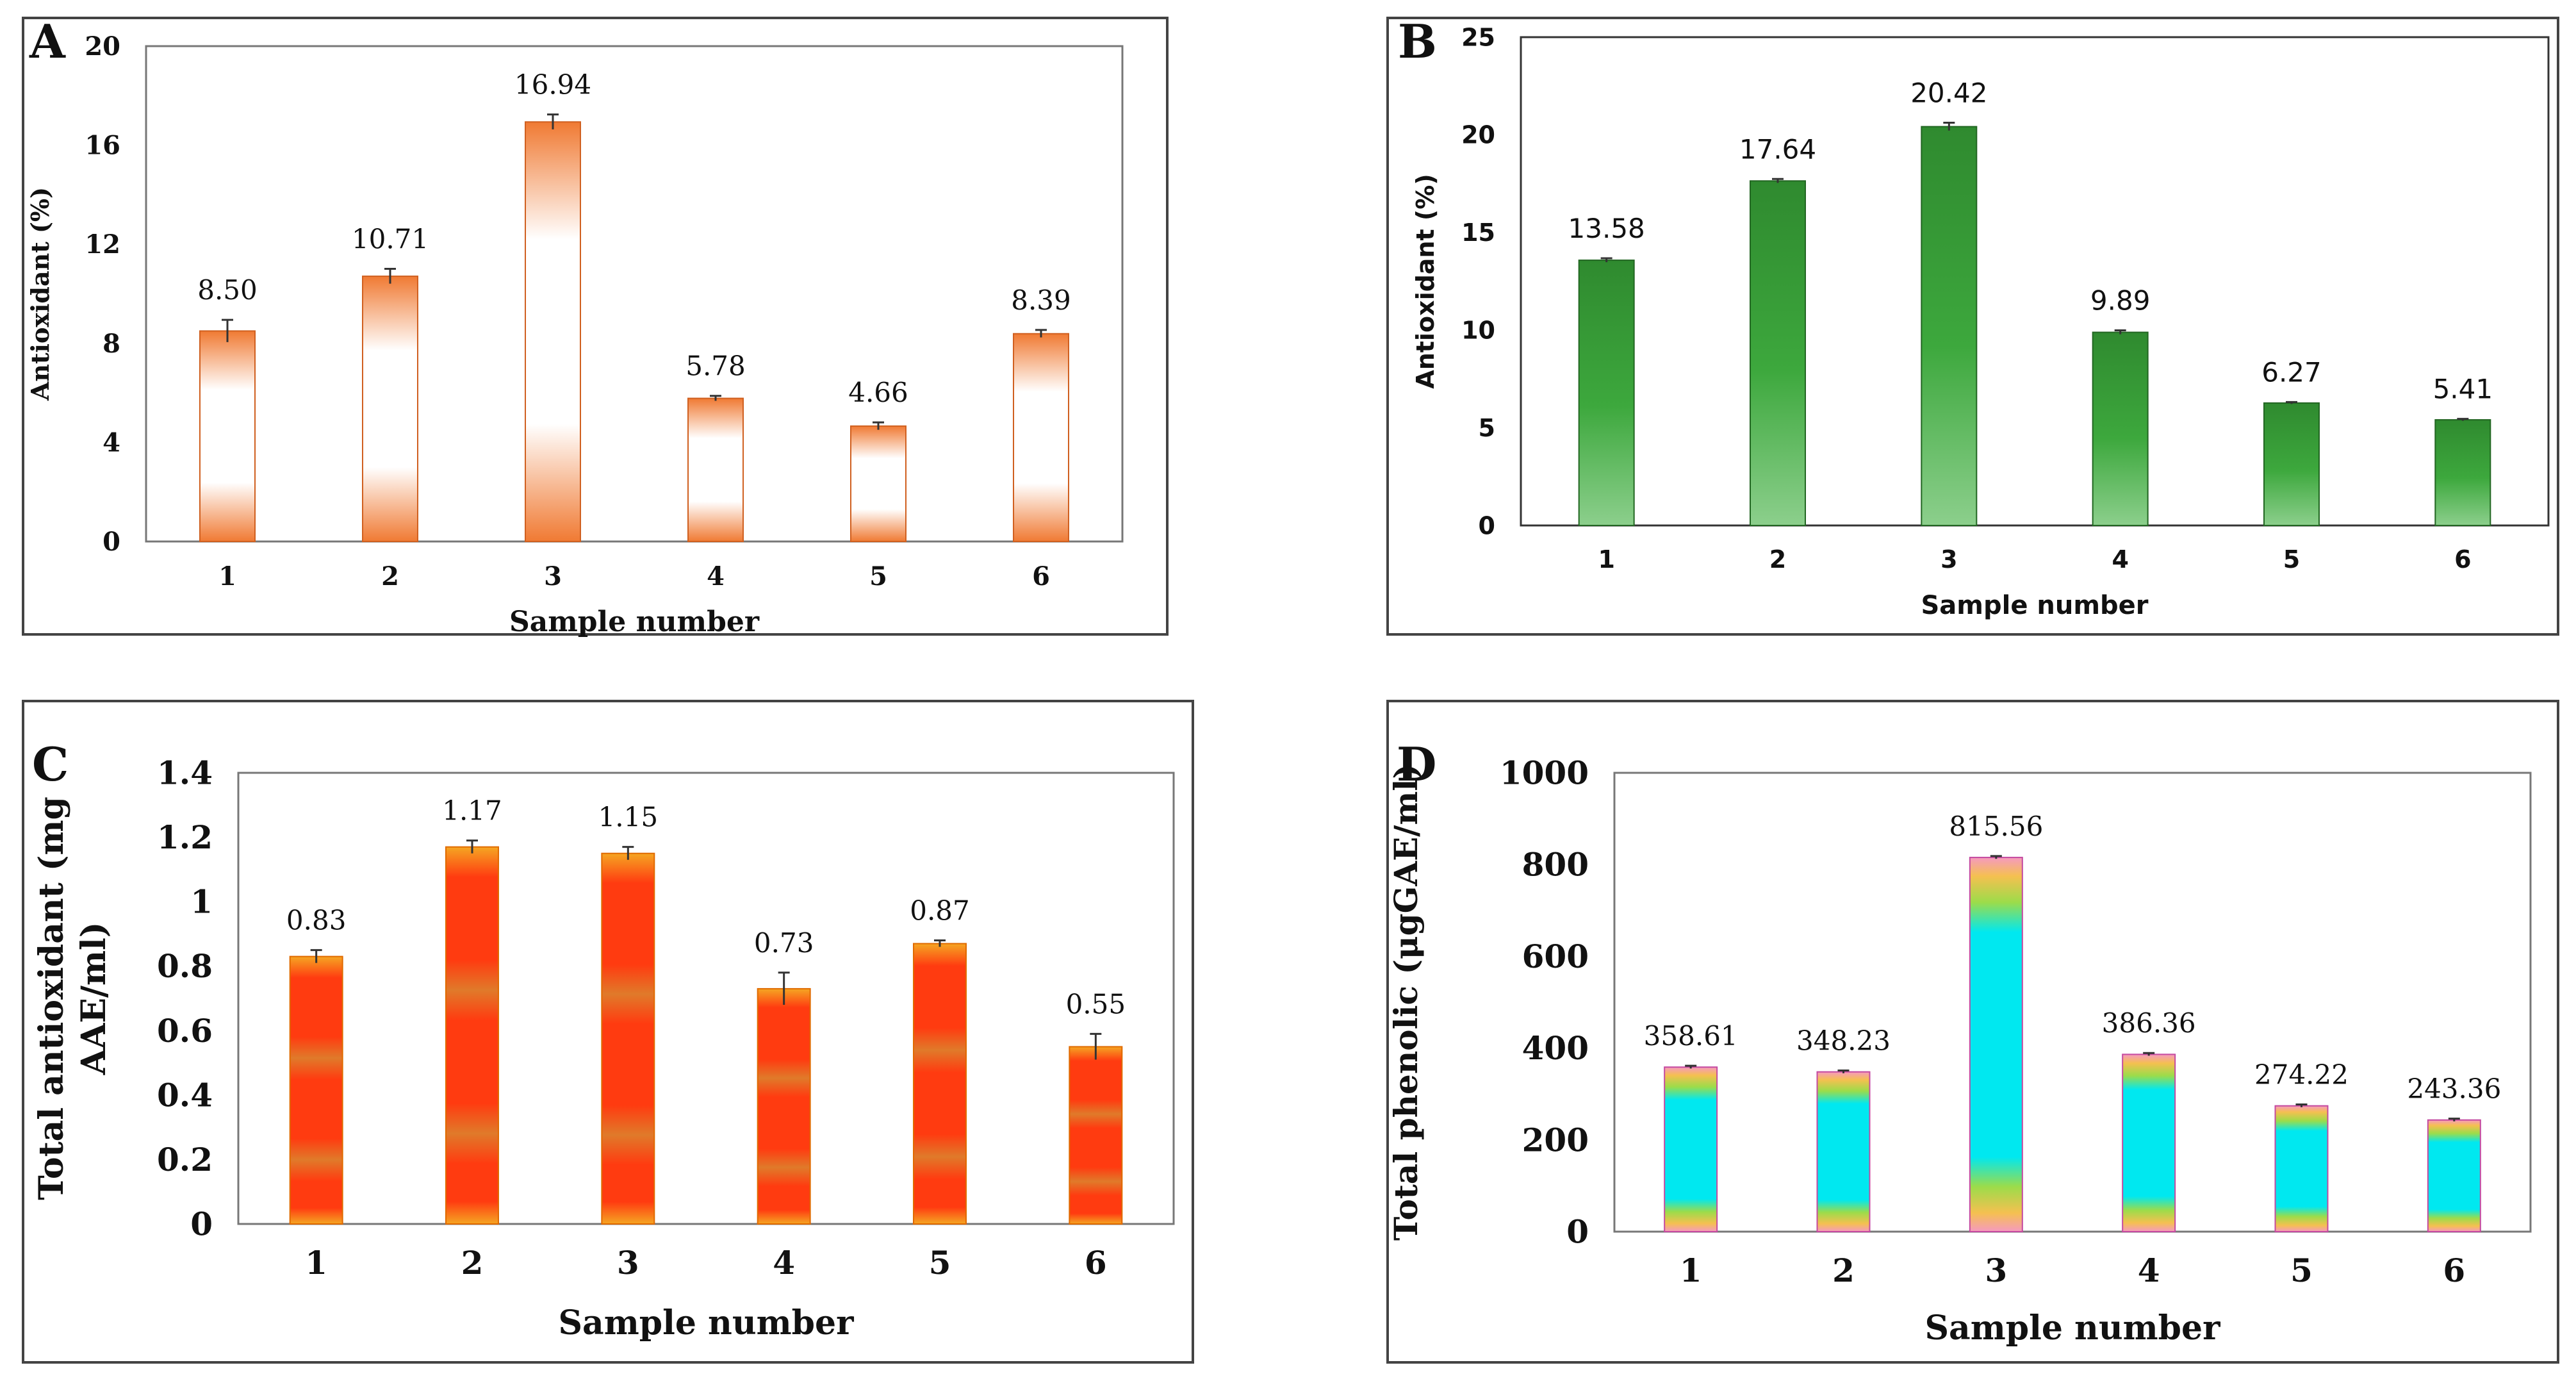 The width and height of the screenshot is (2576, 1388). What do you see at coordinates (1556, 865) in the screenshot?
I see `y-tick-label: 800` at bounding box center [1556, 865].